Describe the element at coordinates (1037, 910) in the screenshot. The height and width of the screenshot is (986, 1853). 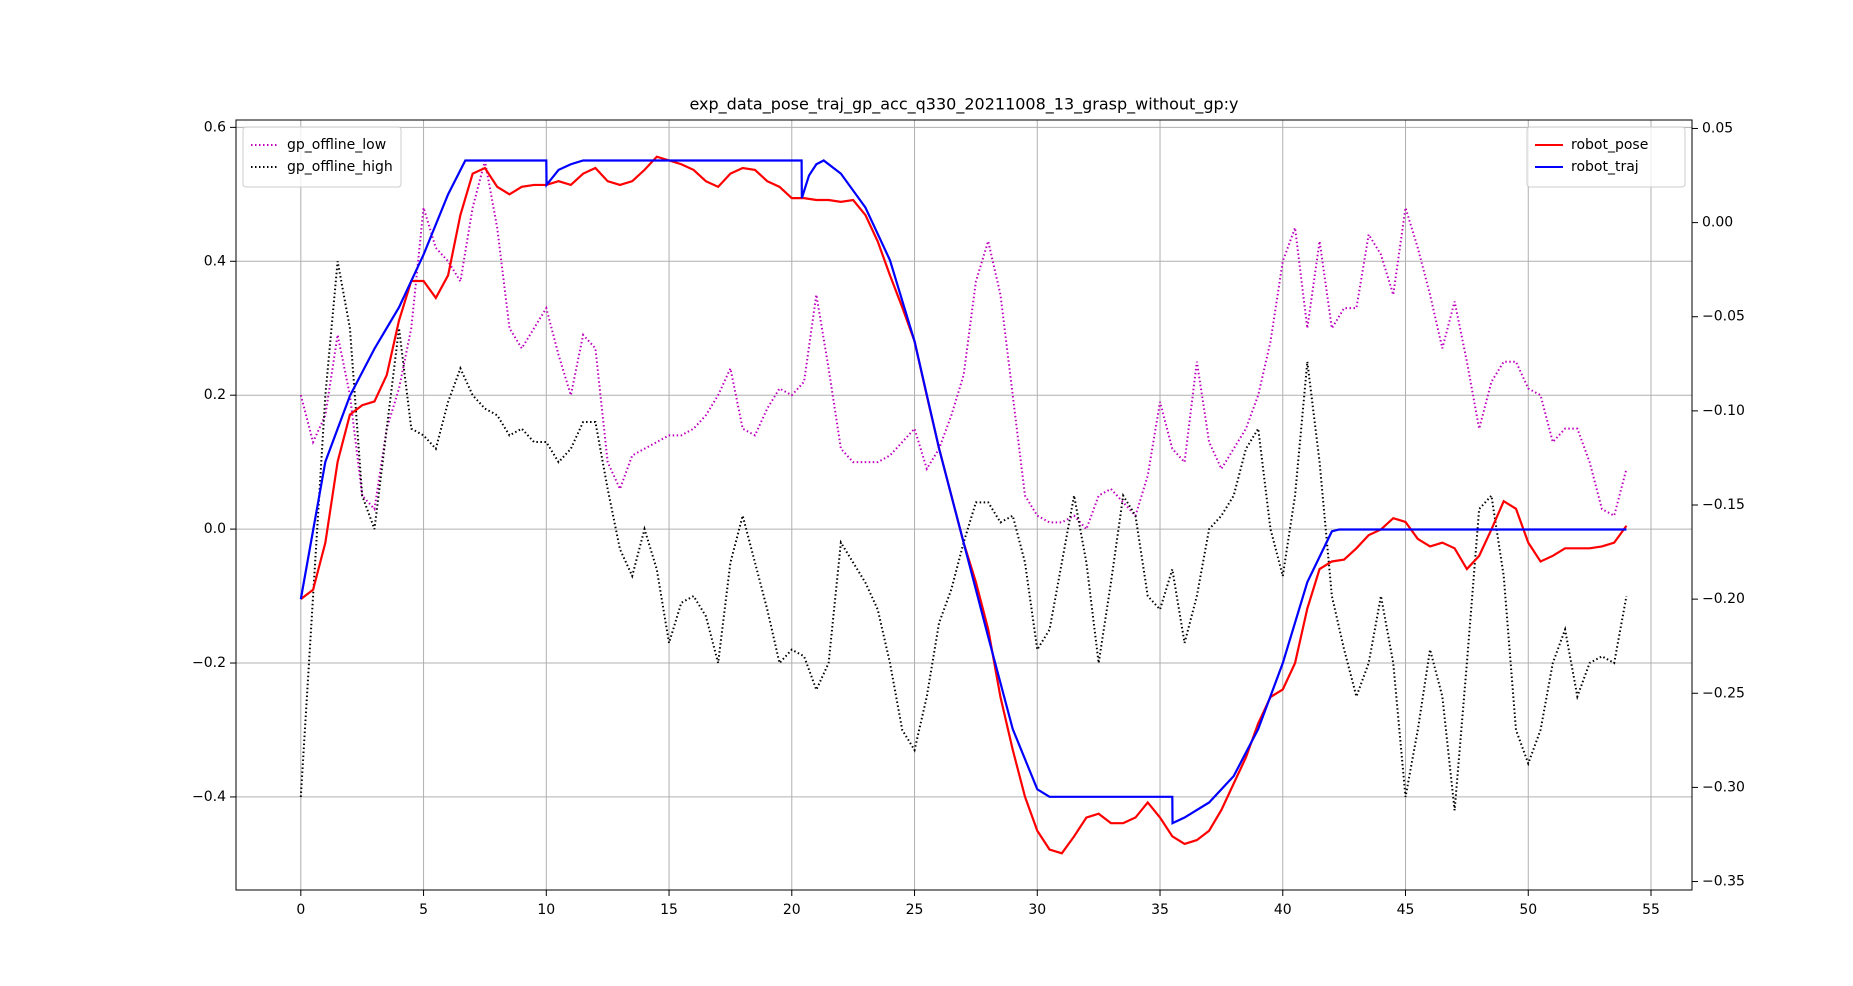
I see `x-tick-label: 30` at that location.